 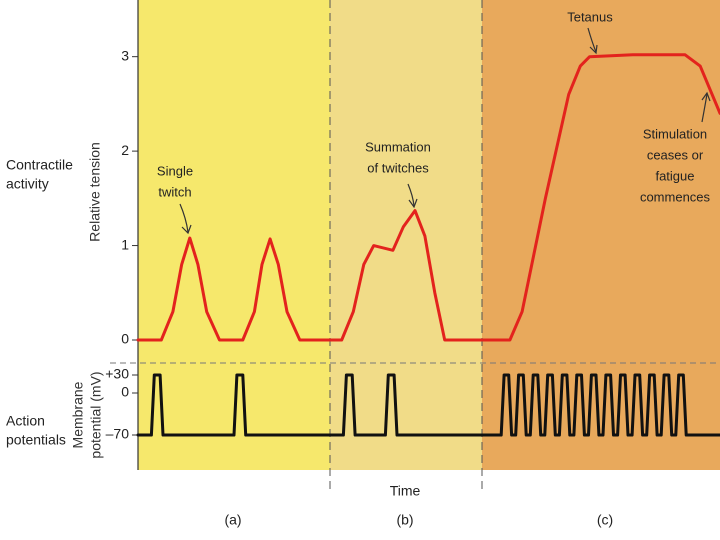 What do you see at coordinates (125, 150) in the screenshot?
I see `y-tick-label: 2` at bounding box center [125, 150].